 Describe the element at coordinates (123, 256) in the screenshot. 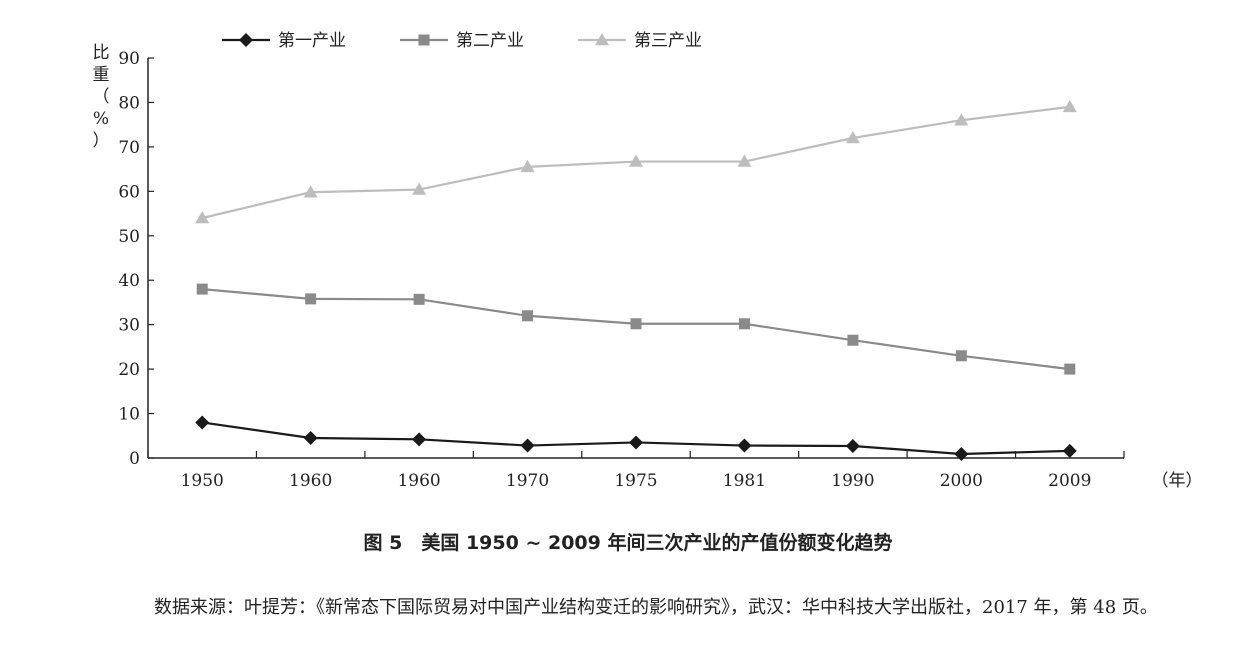

I see `y-axis: 0 10 20 30 40 50 60 70 80 90 比重（%）` at that location.